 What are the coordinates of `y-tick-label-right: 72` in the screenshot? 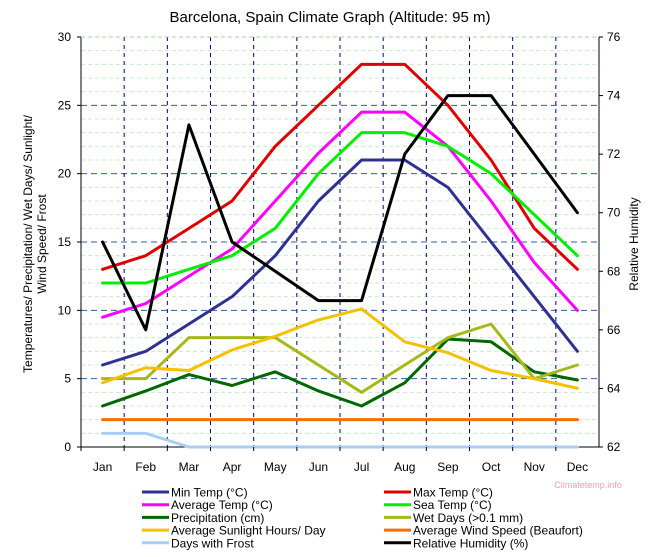 It's located at (614, 154).